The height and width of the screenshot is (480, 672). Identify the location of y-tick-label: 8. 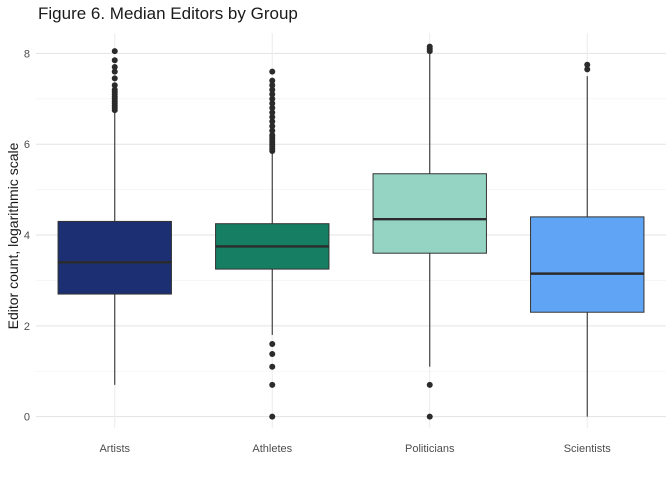
(27, 54).